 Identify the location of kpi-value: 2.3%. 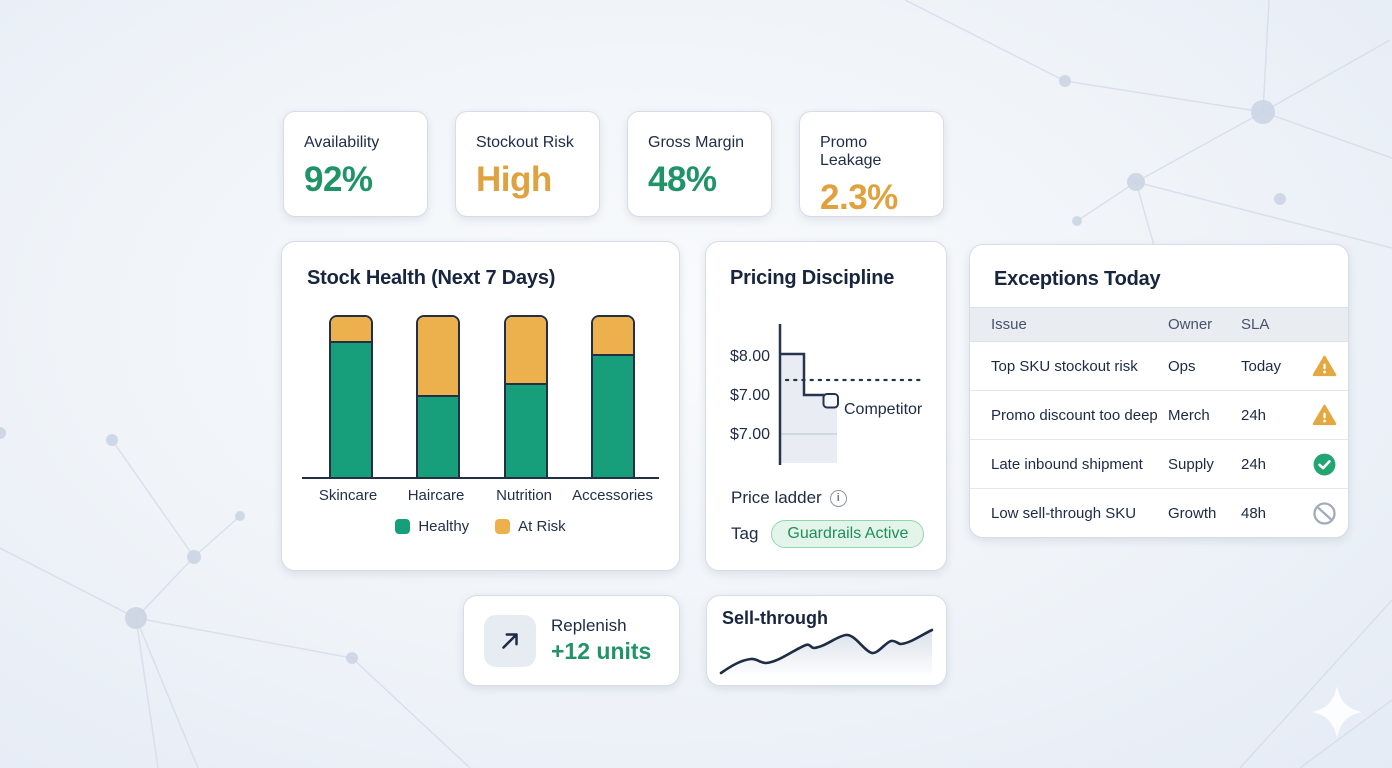
(859, 197).